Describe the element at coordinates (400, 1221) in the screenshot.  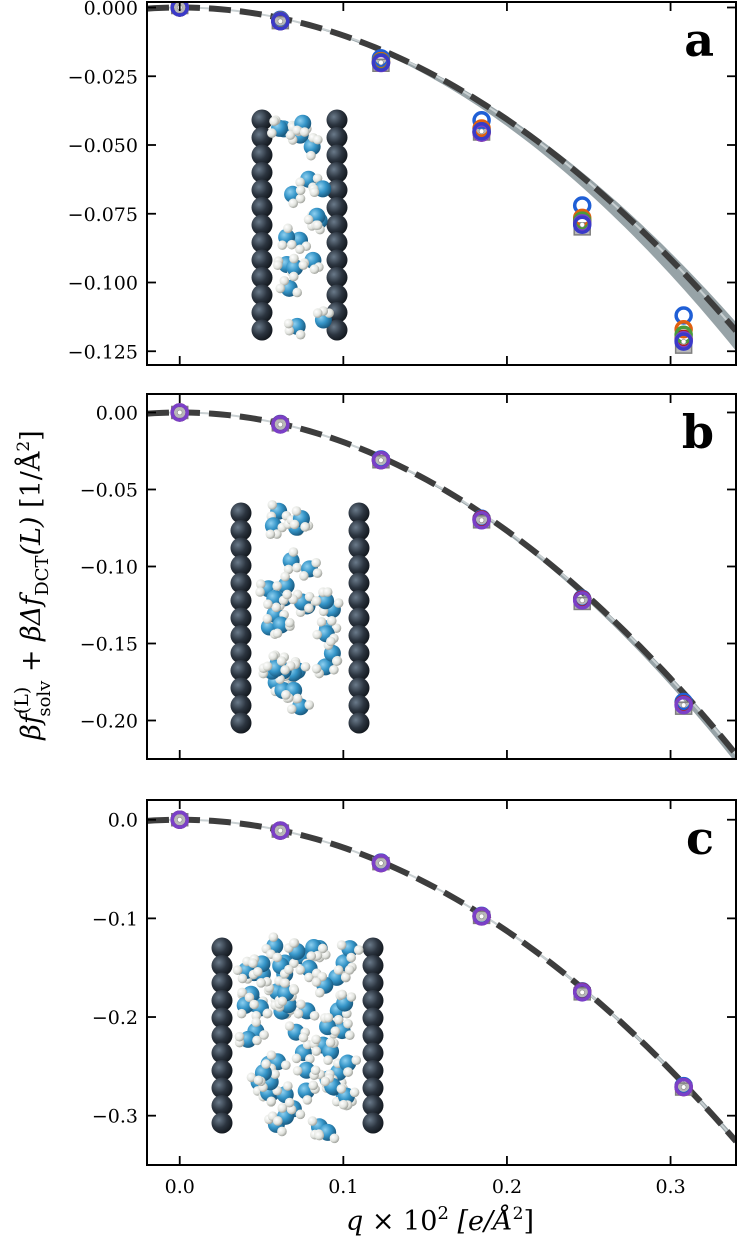
I see `x-axis-title-rest: × 10` at that location.